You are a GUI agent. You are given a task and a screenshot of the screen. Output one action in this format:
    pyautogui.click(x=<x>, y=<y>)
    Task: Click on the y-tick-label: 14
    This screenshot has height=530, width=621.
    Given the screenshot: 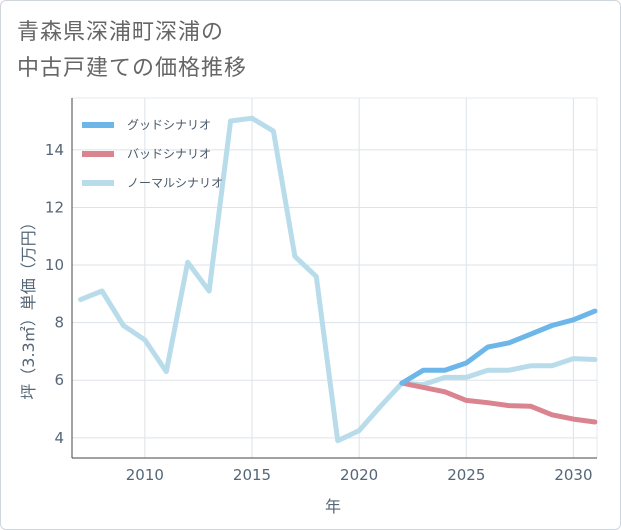 What is the action you would take?
    pyautogui.click(x=54, y=150)
    